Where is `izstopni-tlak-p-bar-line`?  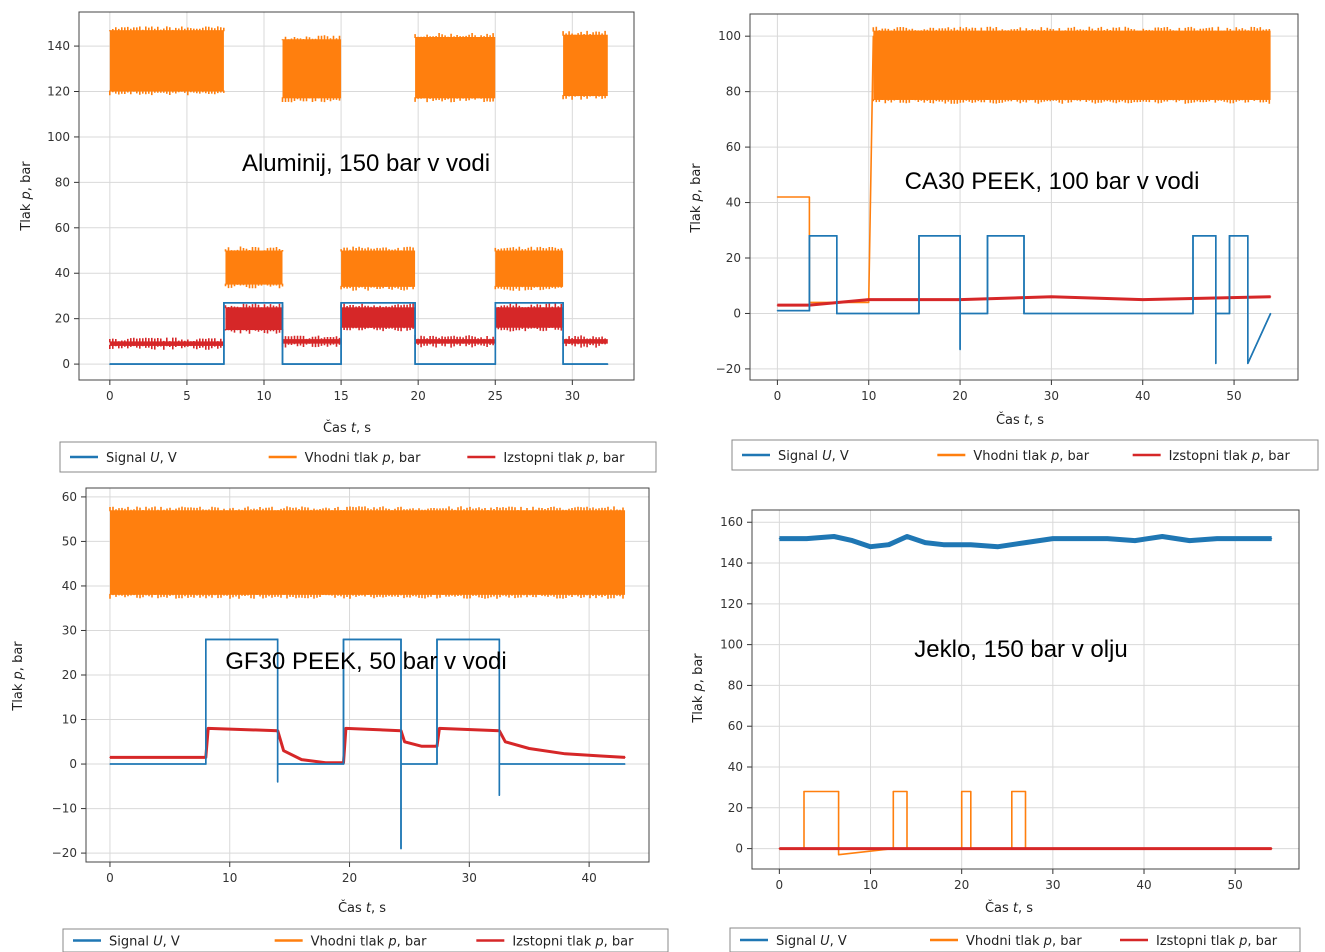 izstopni-tlak-p-bar-line is located at coordinates (368, 745).